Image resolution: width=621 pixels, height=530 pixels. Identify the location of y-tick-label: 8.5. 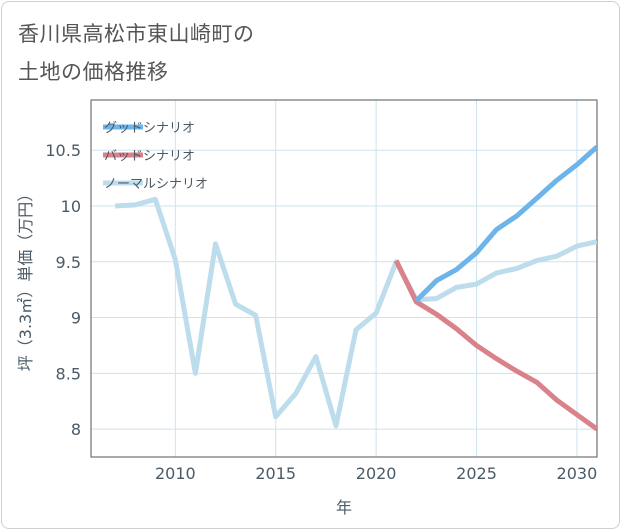
(68, 373).